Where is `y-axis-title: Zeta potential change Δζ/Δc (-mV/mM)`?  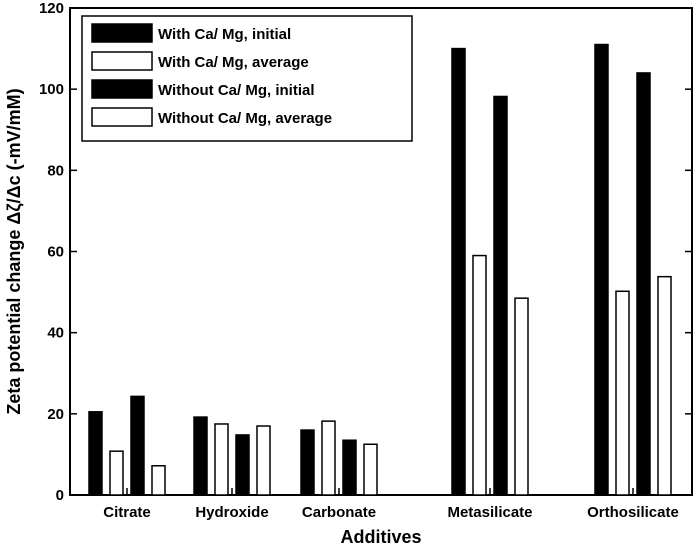
y-axis-title: Zeta potential change Δζ/Δc (-mV/mM) is located at coordinates (14, 251).